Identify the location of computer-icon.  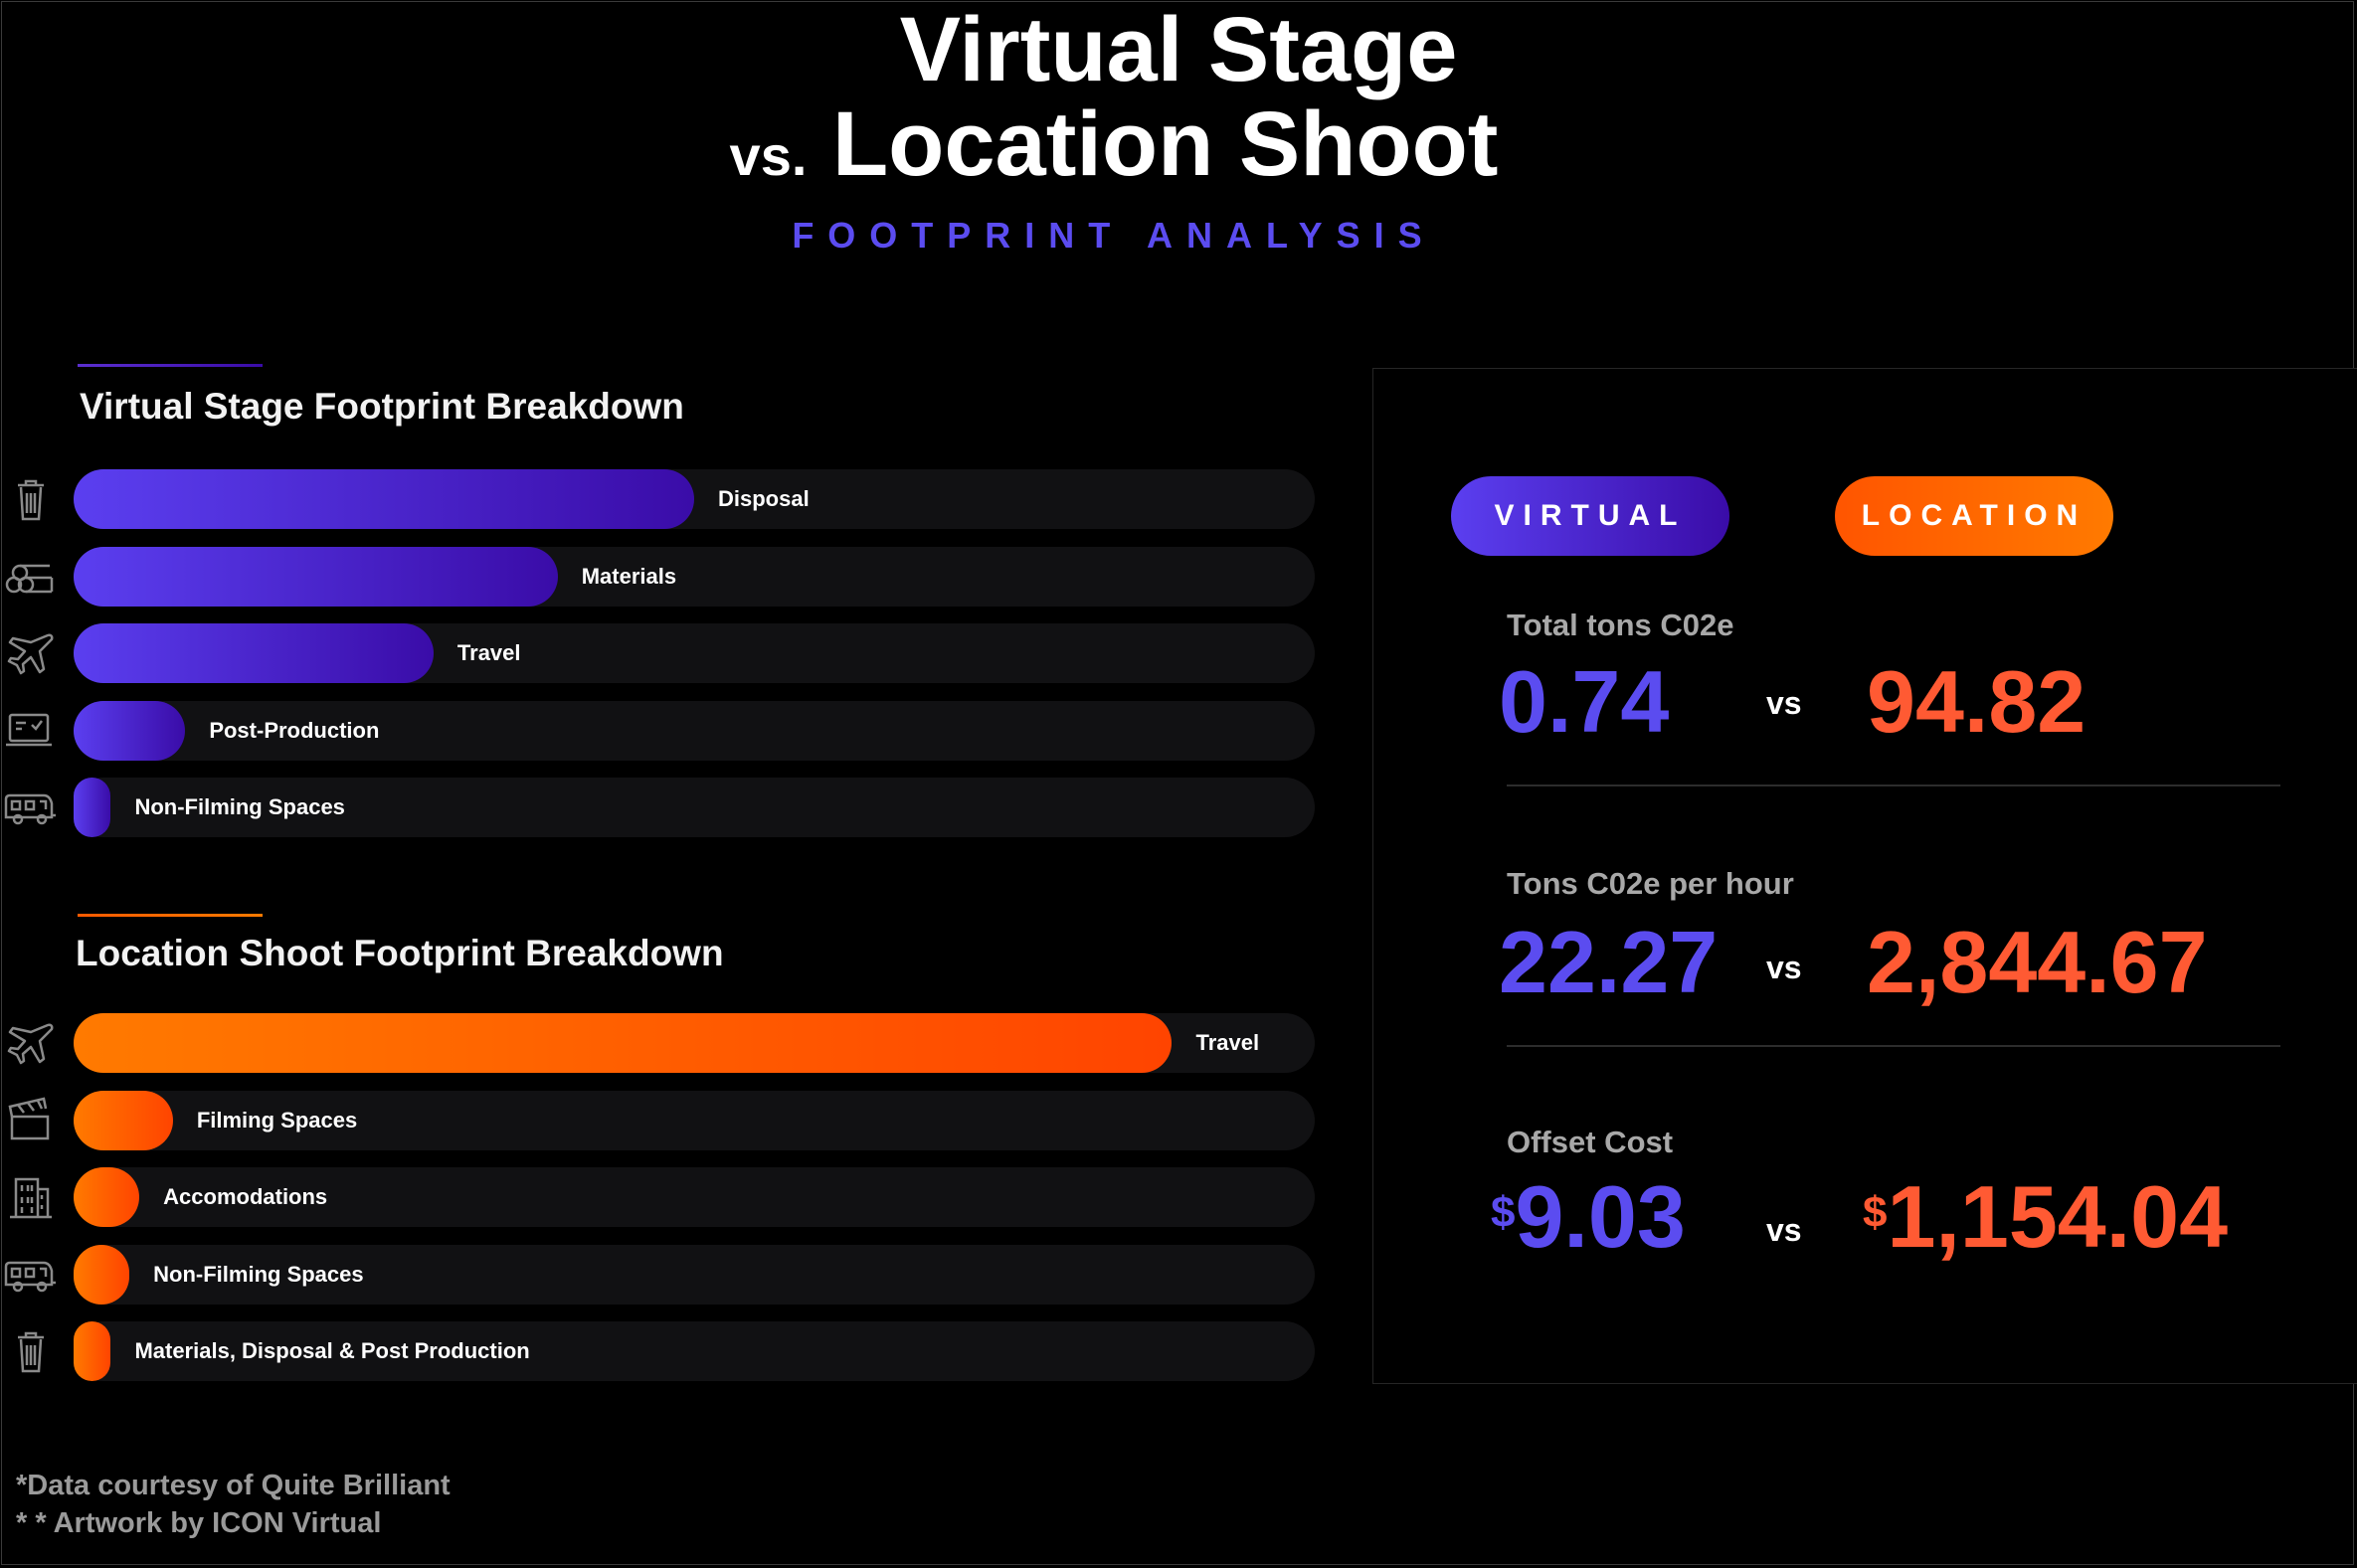
(31, 731).